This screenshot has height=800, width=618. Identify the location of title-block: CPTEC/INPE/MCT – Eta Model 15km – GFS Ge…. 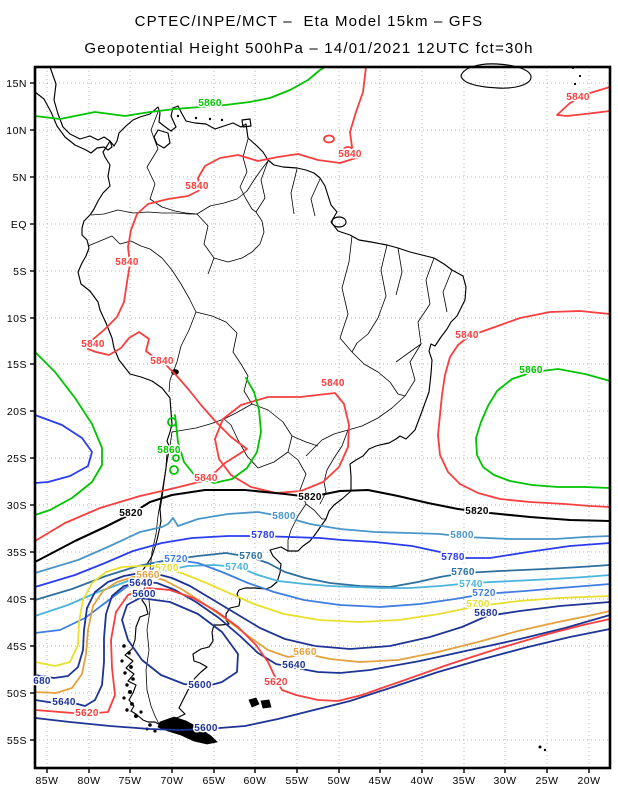
(309, 31).